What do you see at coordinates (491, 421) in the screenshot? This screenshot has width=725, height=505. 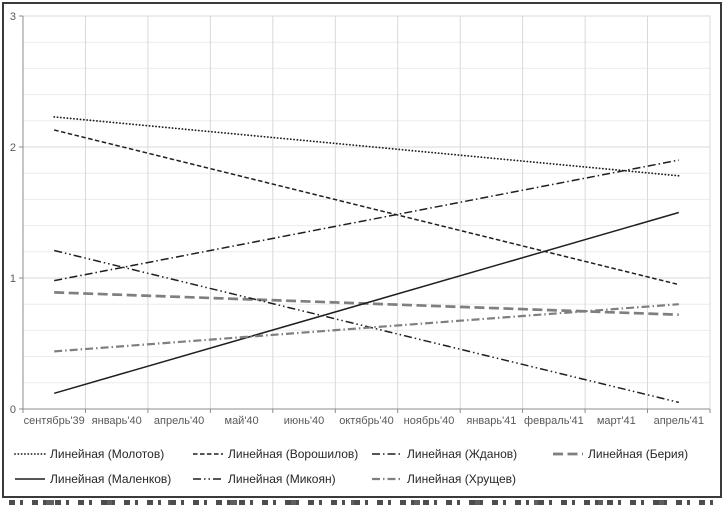 I see `x-axis-tick-label: январь'41` at bounding box center [491, 421].